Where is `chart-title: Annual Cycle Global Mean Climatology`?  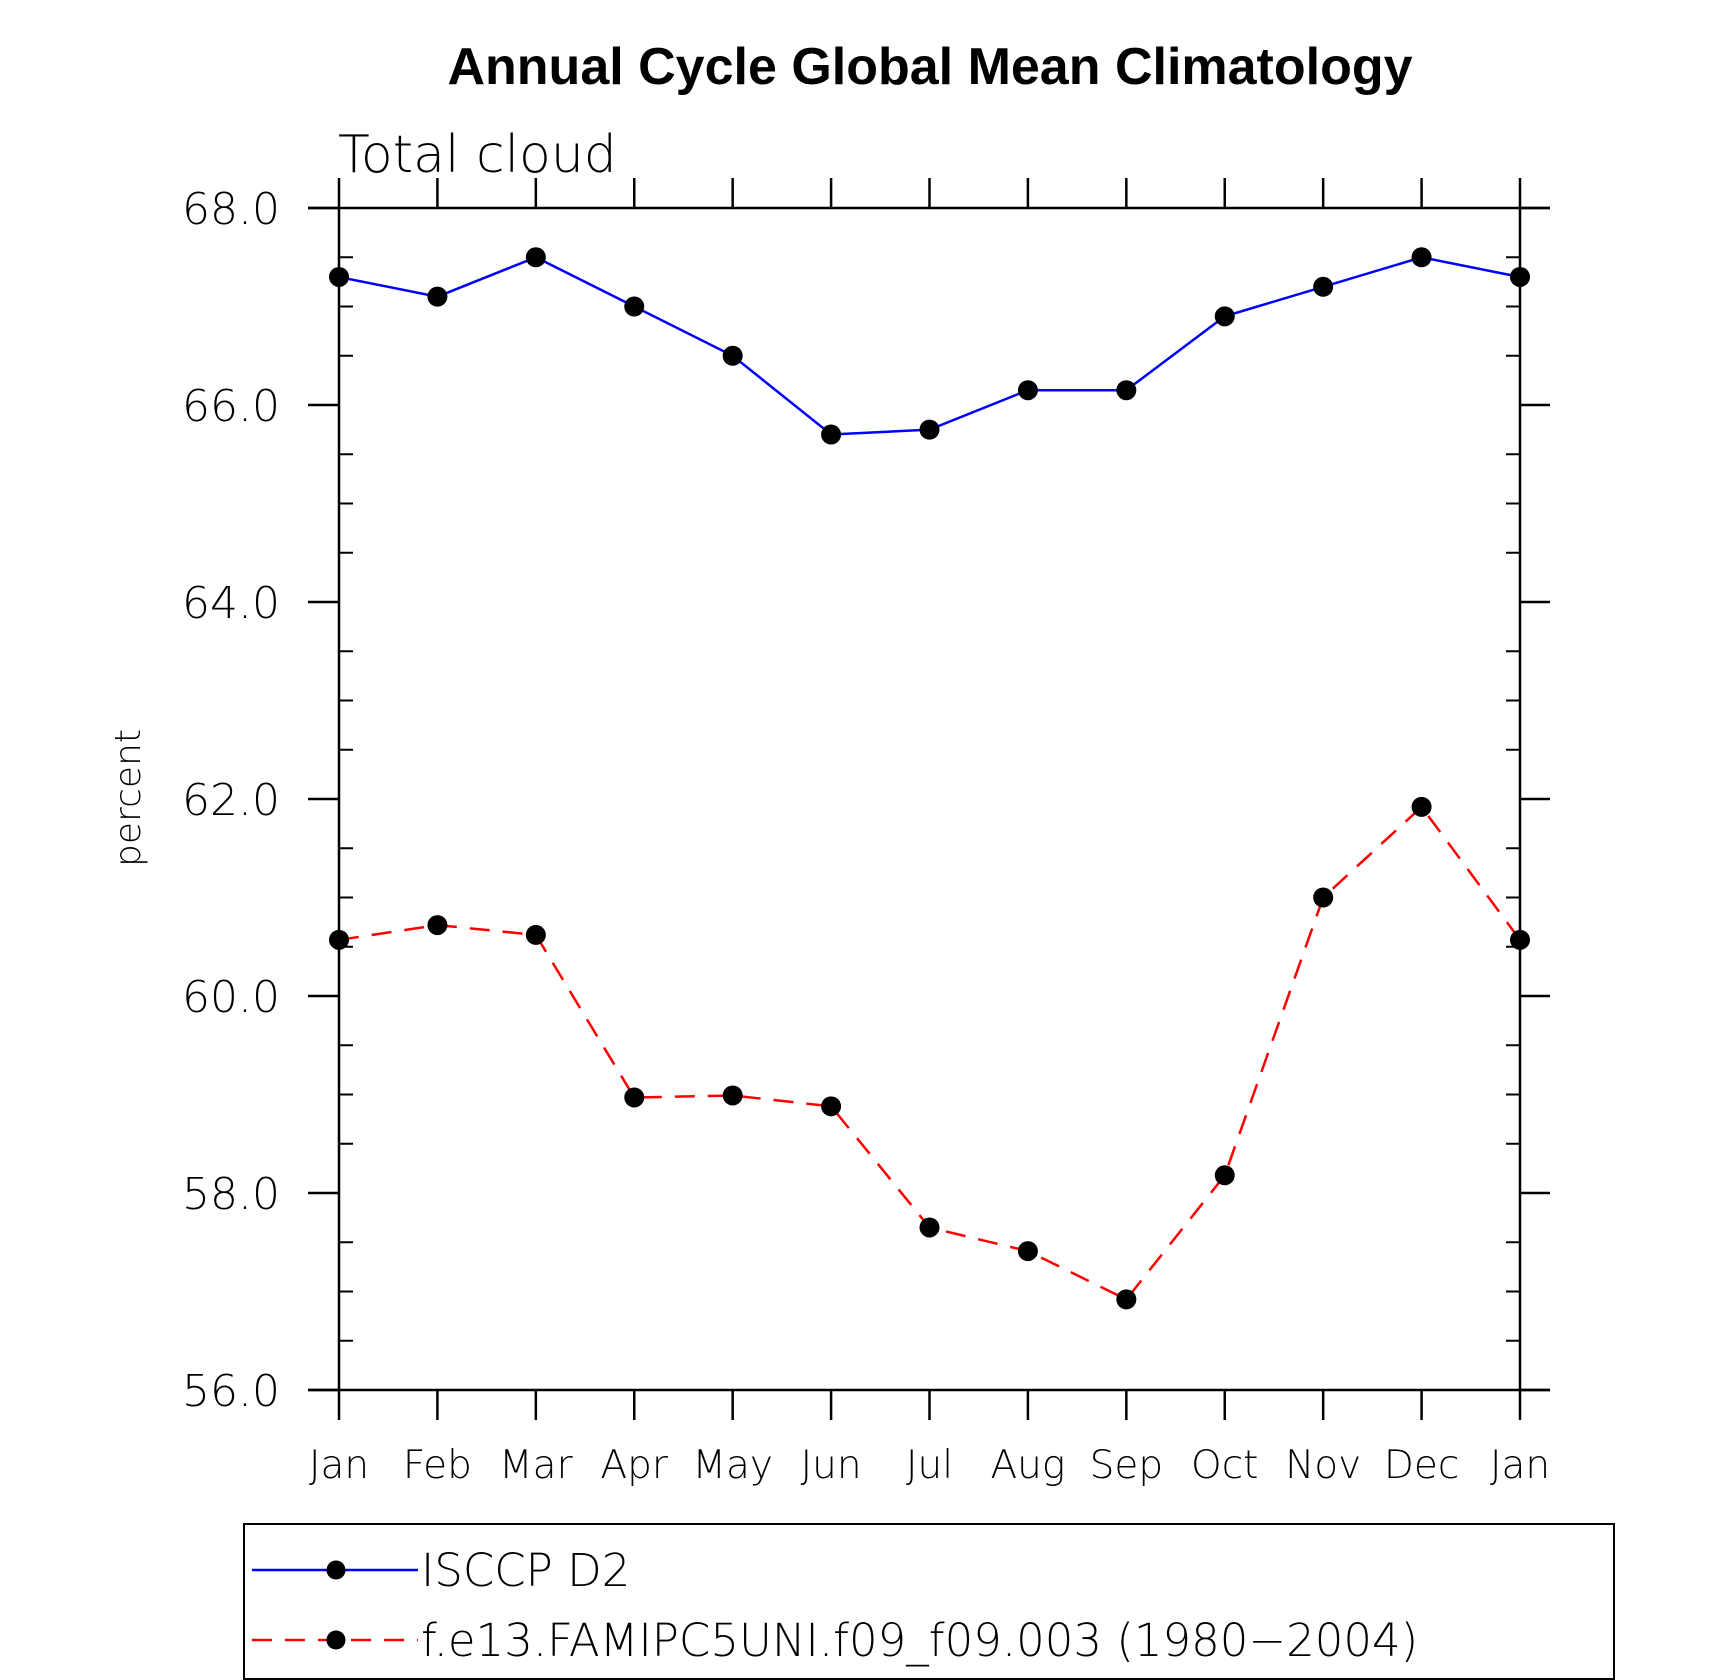 chart-title: Annual Cycle Global Mean Climatology is located at coordinates (929, 67).